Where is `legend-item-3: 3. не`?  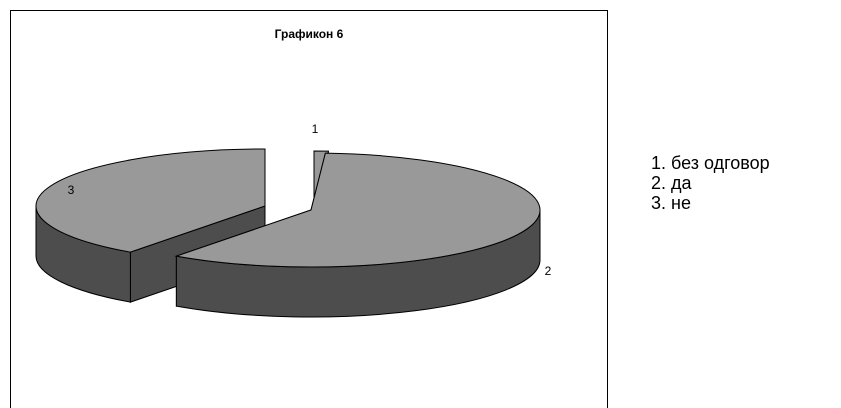
legend-item-3: 3. не is located at coordinates (671, 203).